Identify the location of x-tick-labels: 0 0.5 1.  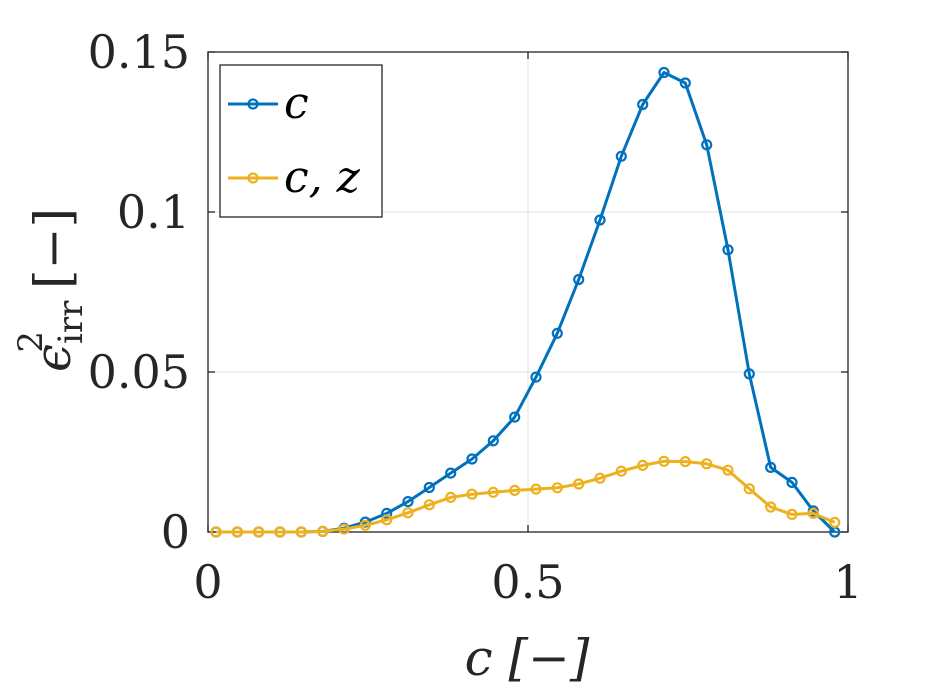
(527, 582).